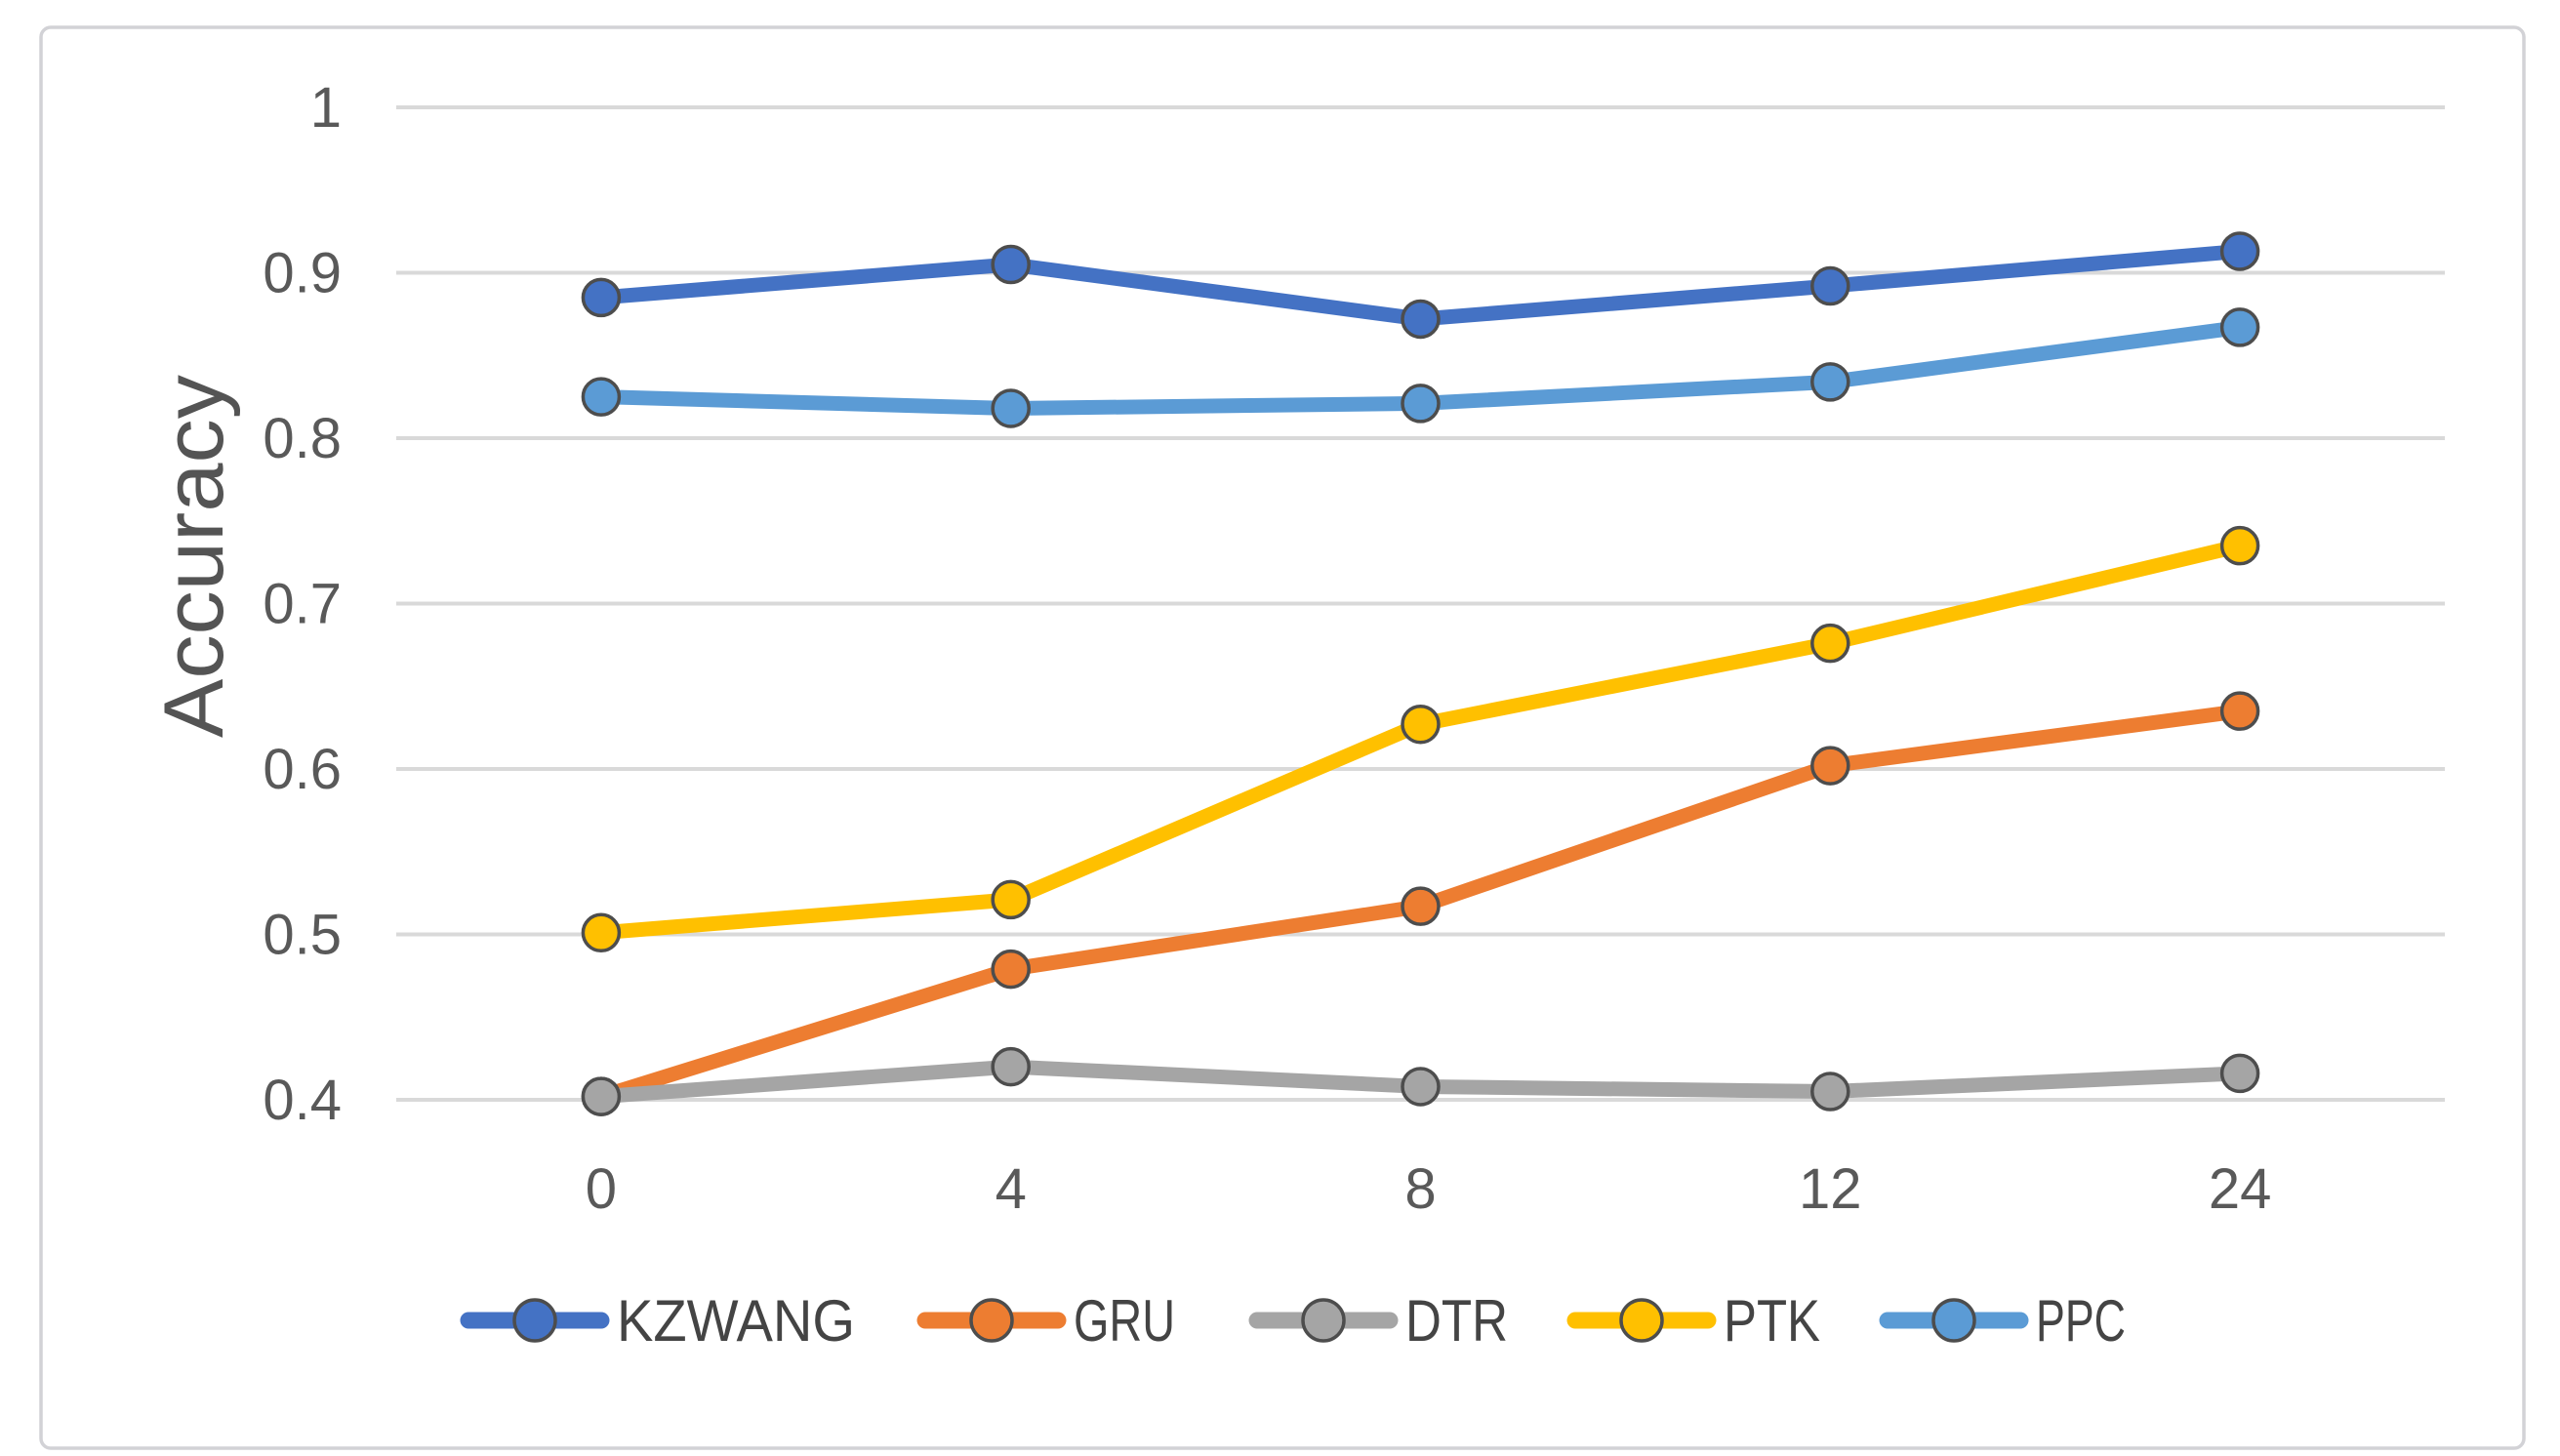 The width and height of the screenshot is (2560, 1456). I want to click on y-tick-label: 1, so click(326, 108).